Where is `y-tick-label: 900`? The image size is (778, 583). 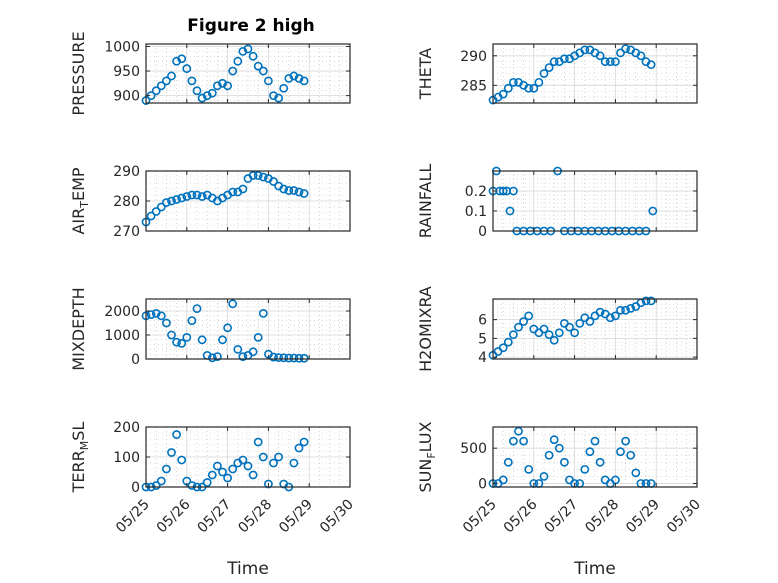 y-tick-label: 900 is located at coordinates (126, 97).